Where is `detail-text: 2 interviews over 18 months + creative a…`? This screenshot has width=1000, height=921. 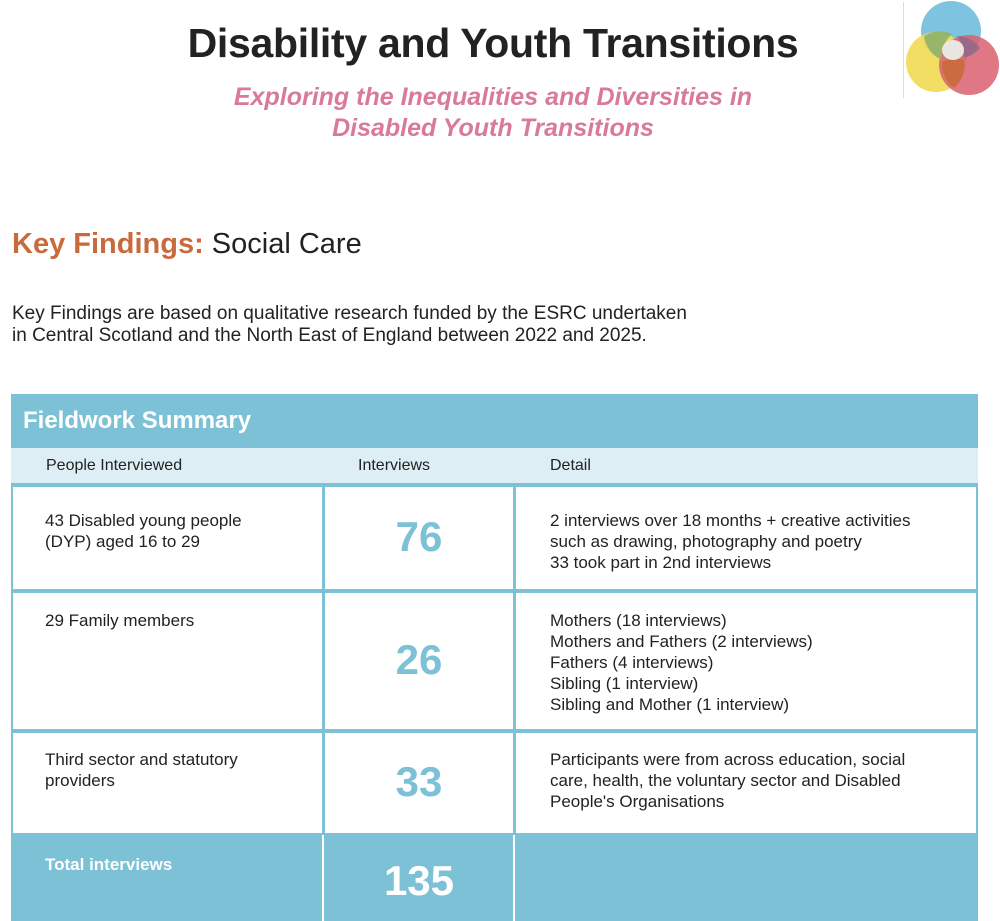 detail-text: 2 interviews over 18 months + creative a… is located at coordinates (730, 541).